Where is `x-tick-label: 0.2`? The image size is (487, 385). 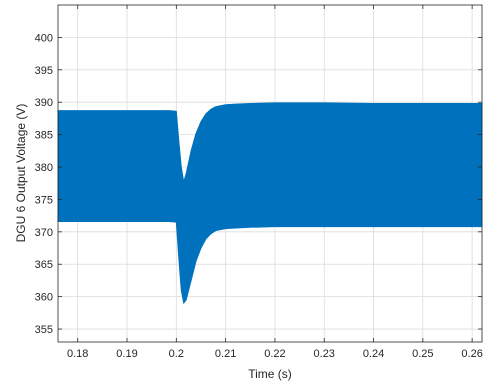
x-tick-label: 0.2 is located at coordinates (176, 354).